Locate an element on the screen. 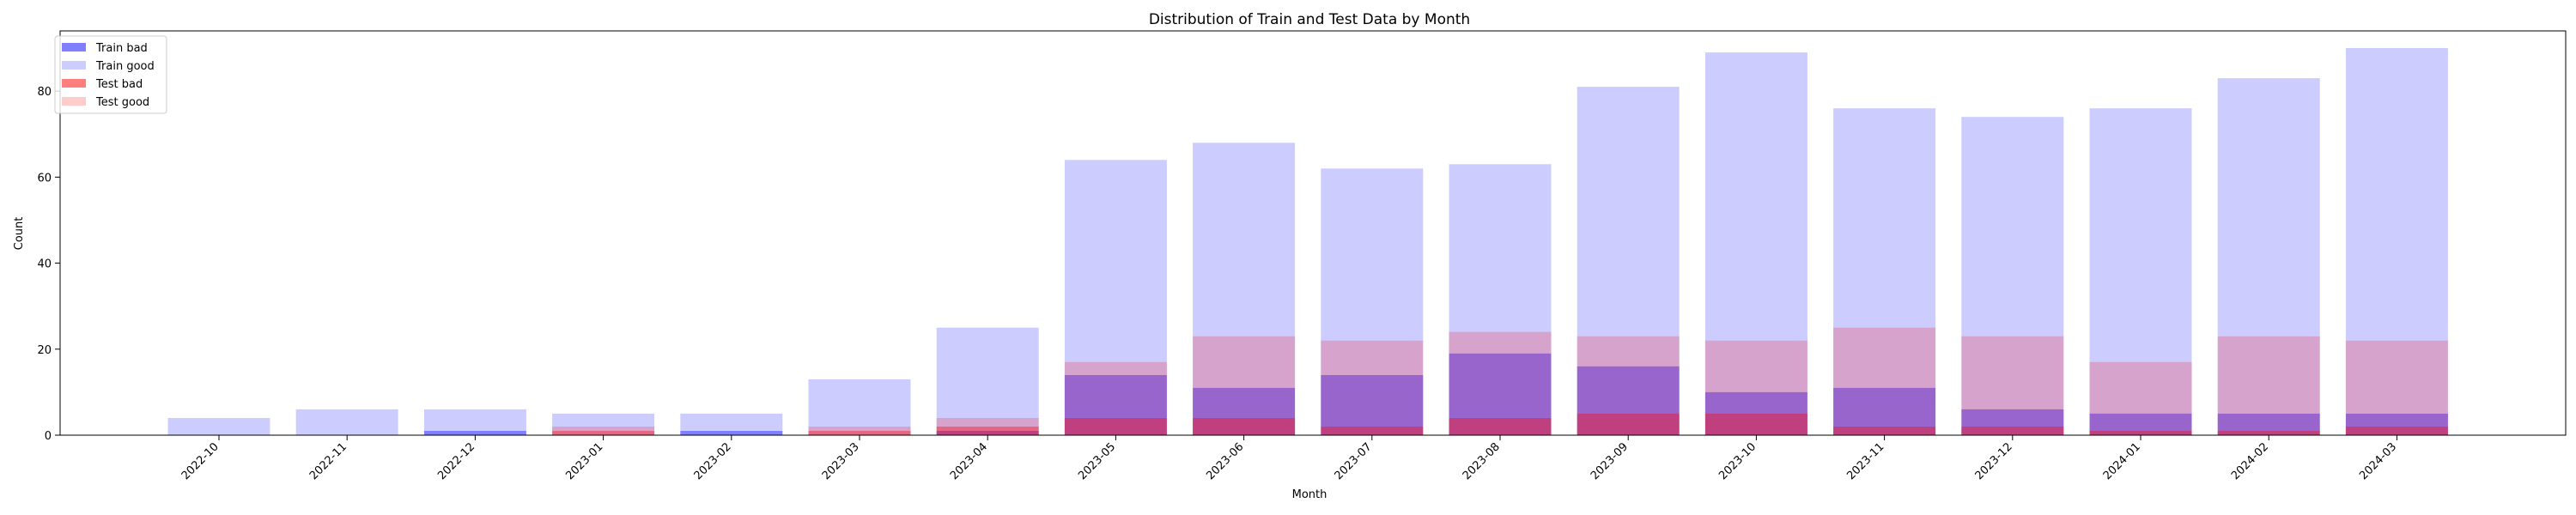 This screenshot has width=2576, height=515. y-tick-label: 80 is located at coordinates (44, 92).